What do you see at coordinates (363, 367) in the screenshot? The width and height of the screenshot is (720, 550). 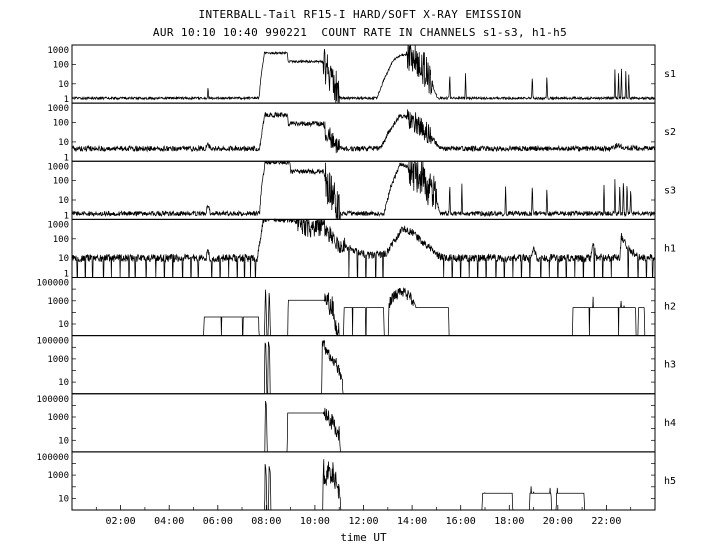 I see `trace-h3` at bounding box center [363, 367].